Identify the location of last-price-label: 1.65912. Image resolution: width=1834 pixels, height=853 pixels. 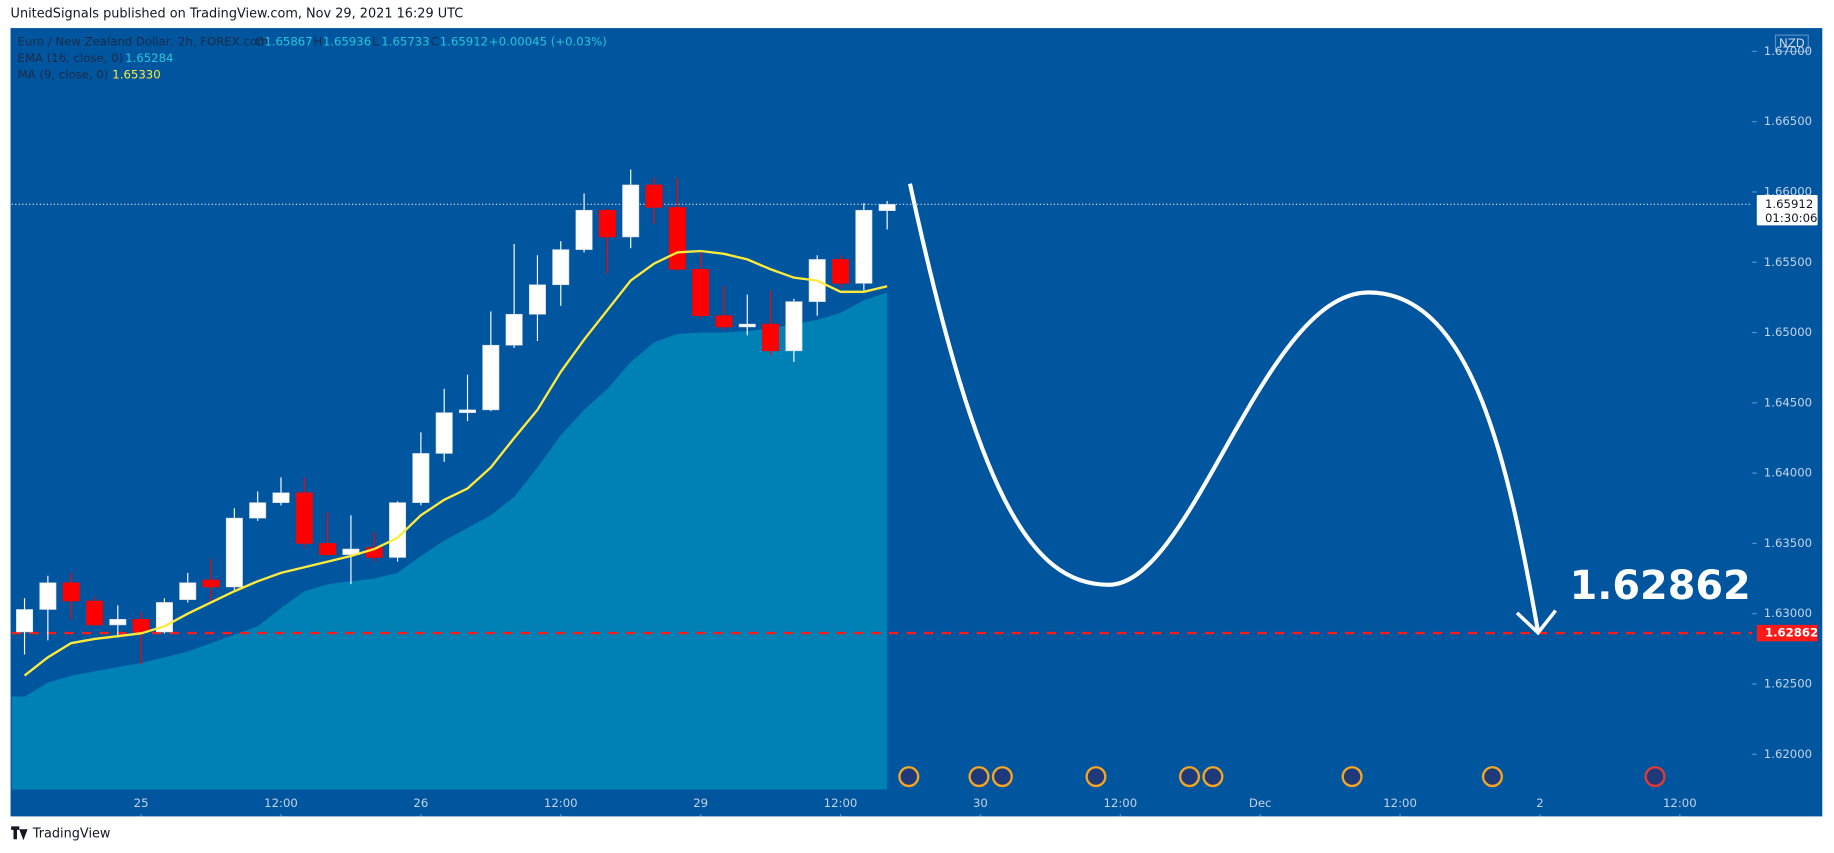
(1789, 204).